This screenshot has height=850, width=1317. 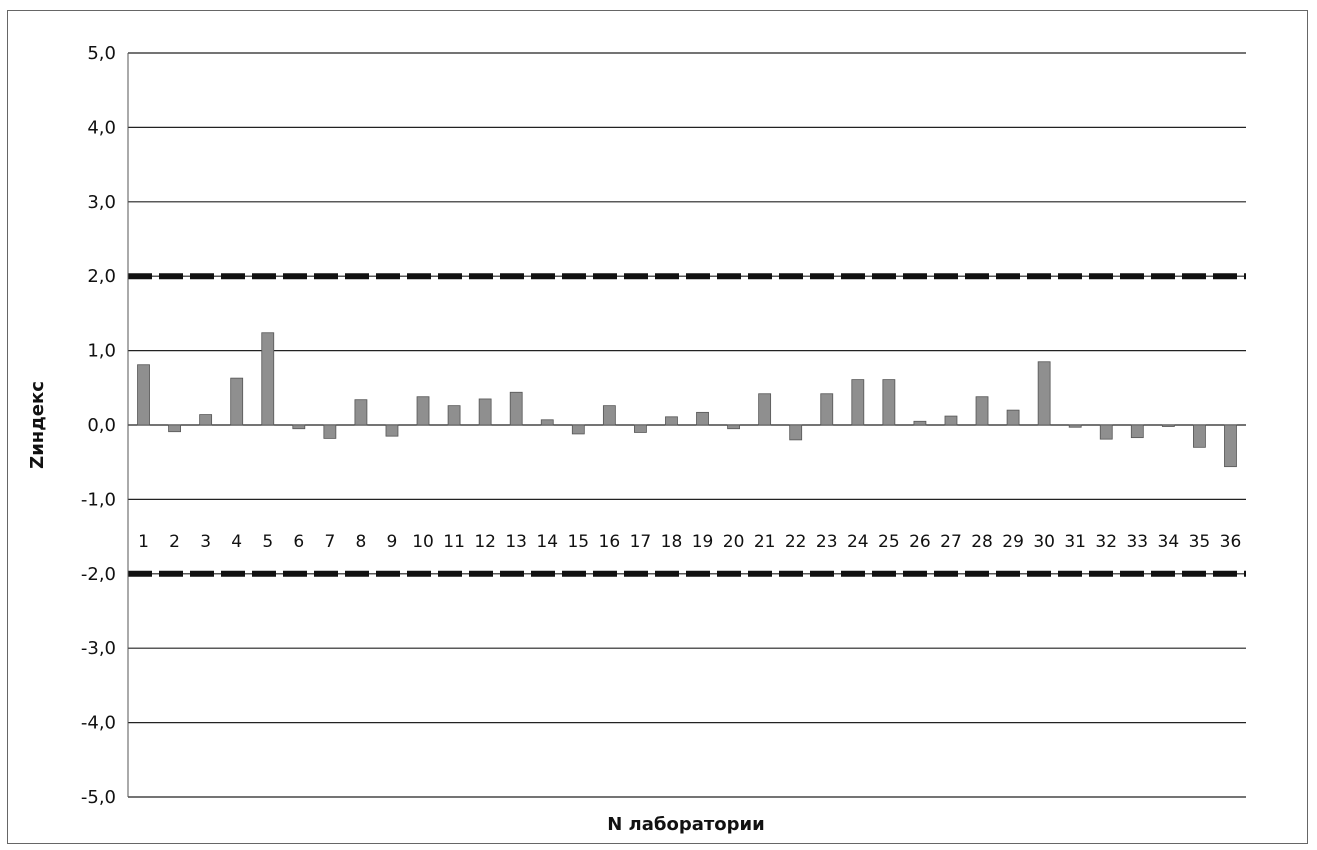 I want to click on category-label: 1, so click(x=143, y=542).